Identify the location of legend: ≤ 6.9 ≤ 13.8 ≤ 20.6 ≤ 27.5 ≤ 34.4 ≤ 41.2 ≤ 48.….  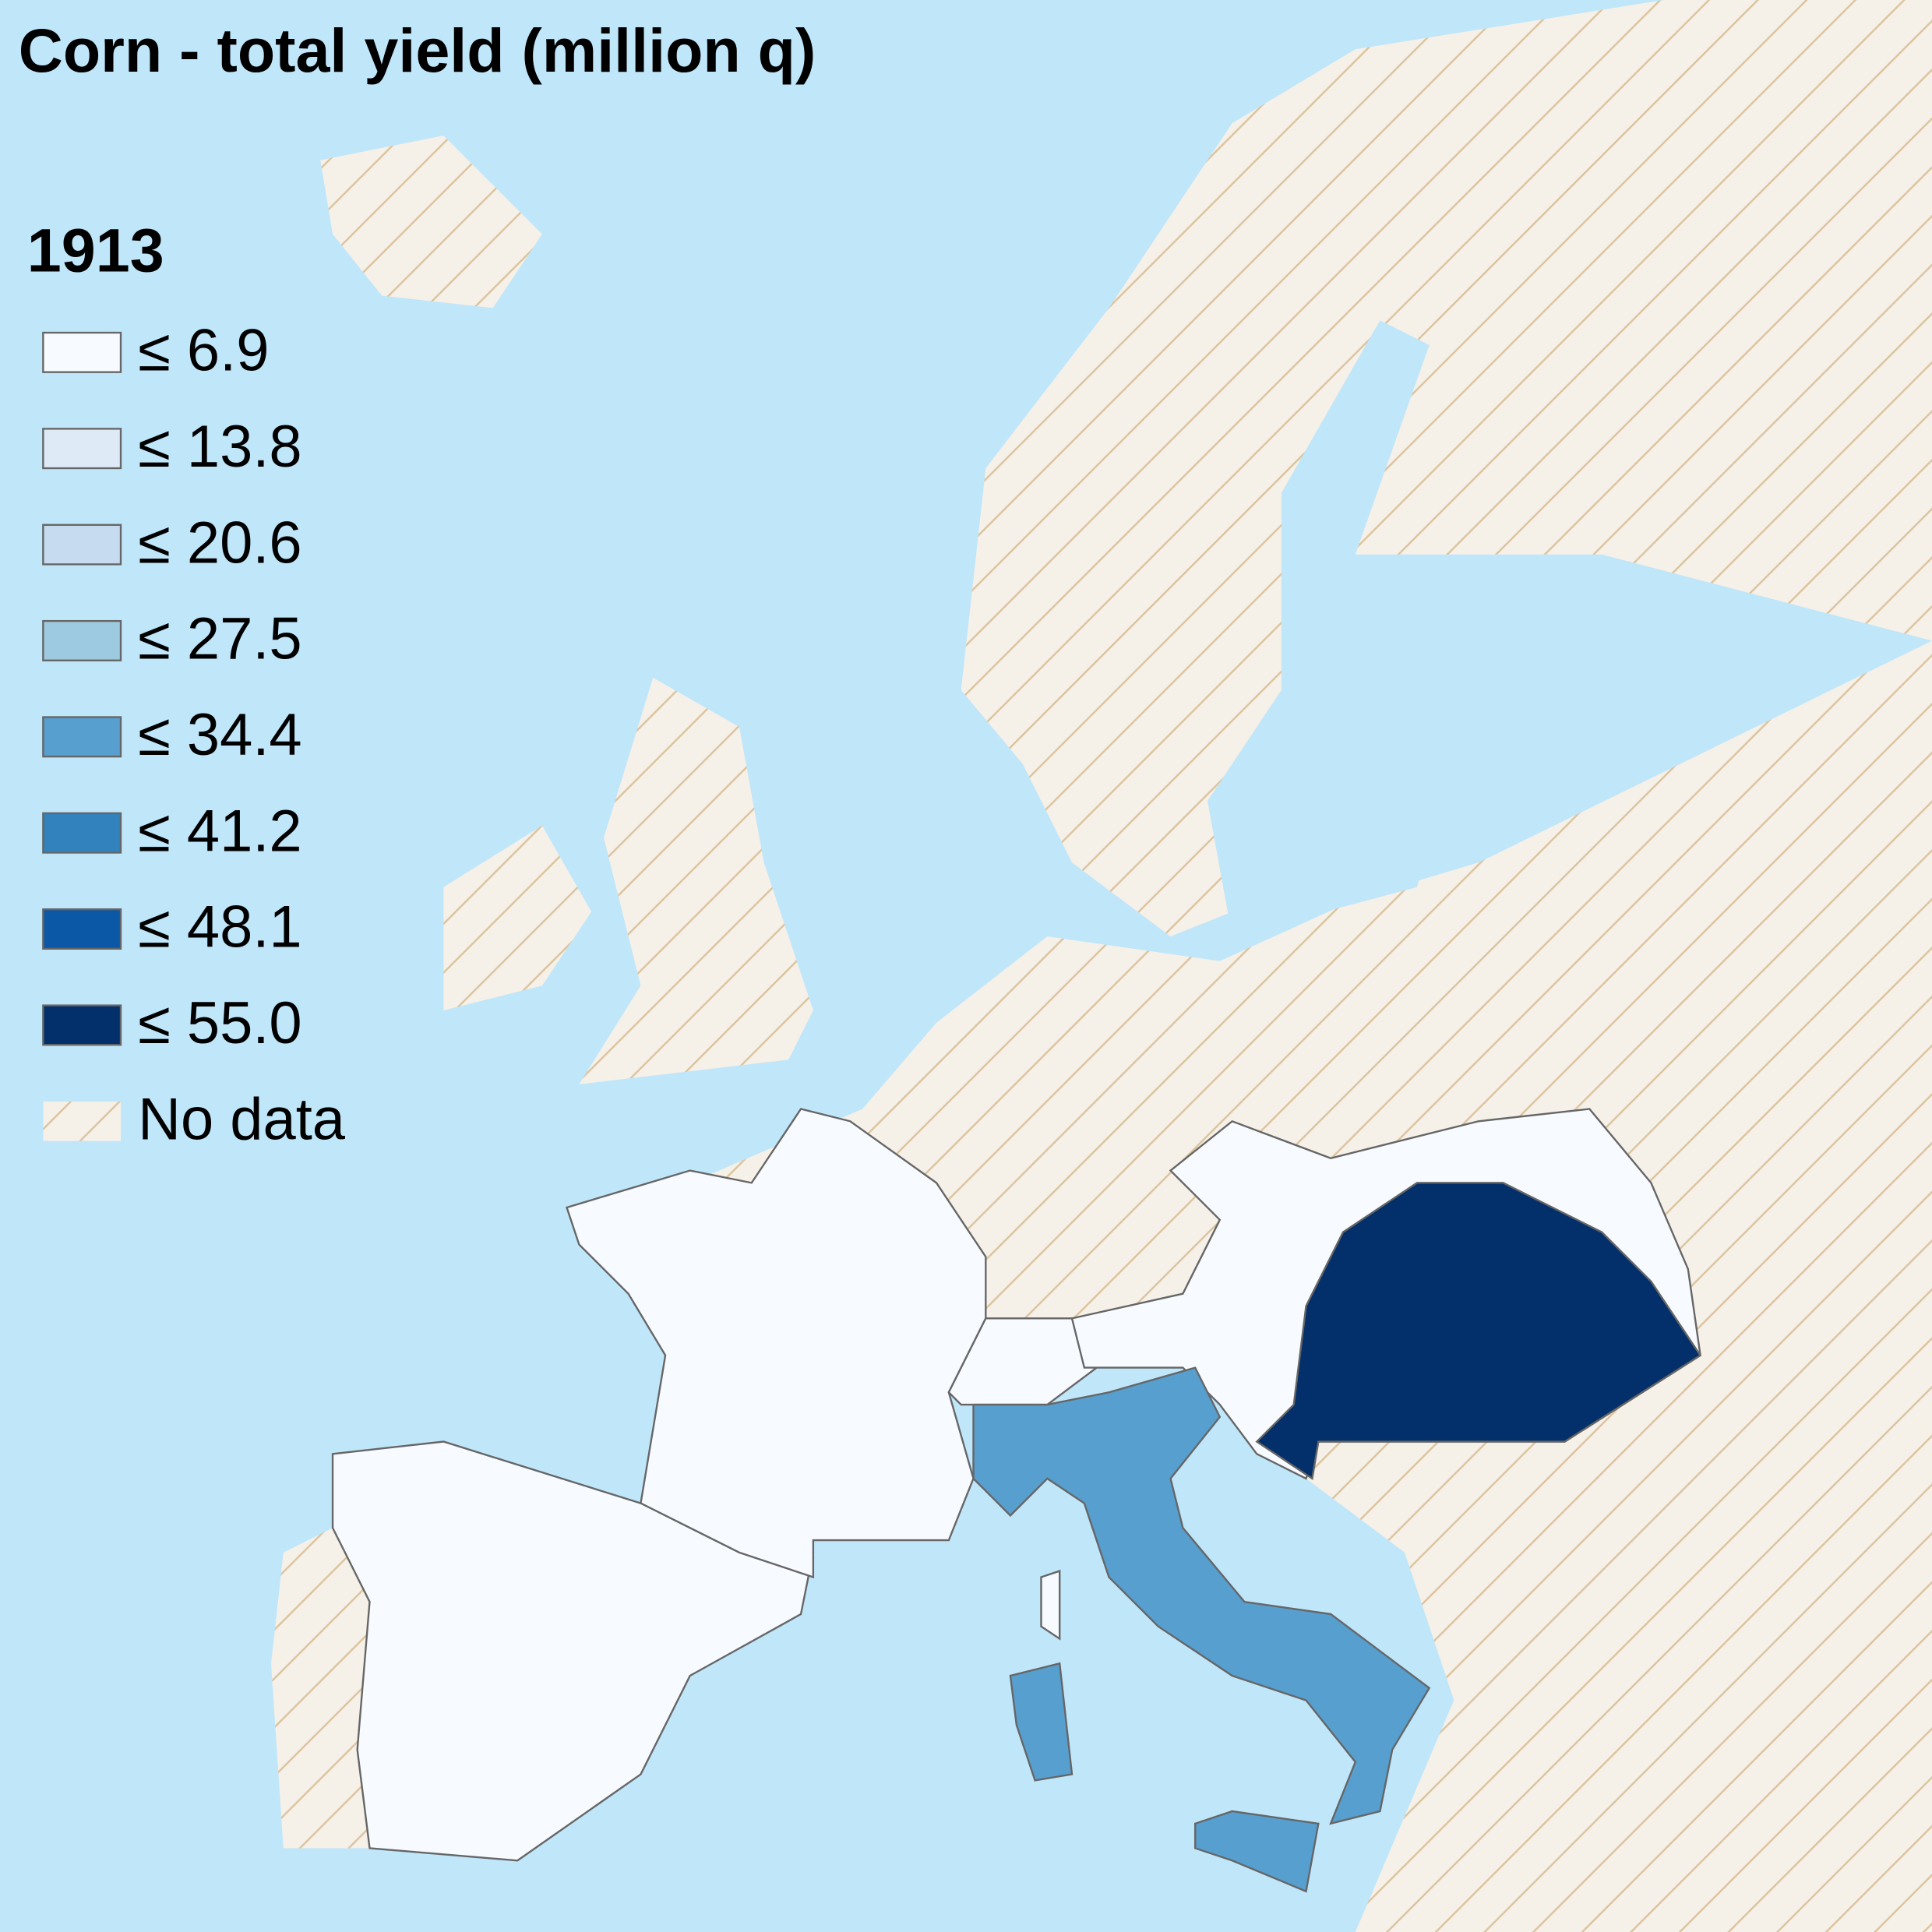
(194, 735).